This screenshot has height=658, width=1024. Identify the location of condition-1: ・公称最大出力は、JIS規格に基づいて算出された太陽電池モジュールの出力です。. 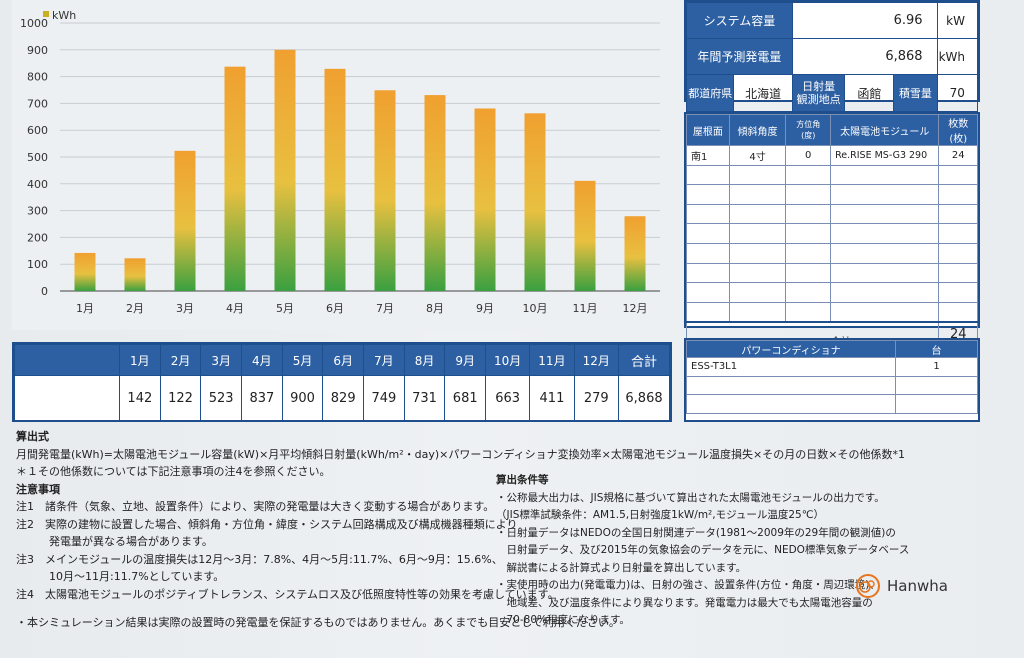
(690, 497).